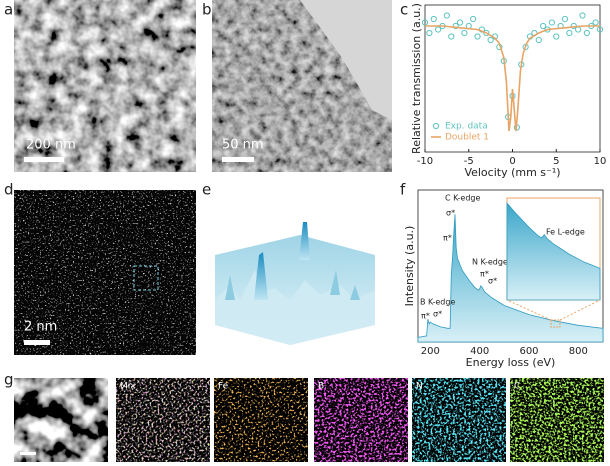 This screenshot has height=466, width=610. Describe the element at coordinates (512, 172) in the screenshot. I see `x-axis-label: Velocity (mm s⁻¹)` at that location.